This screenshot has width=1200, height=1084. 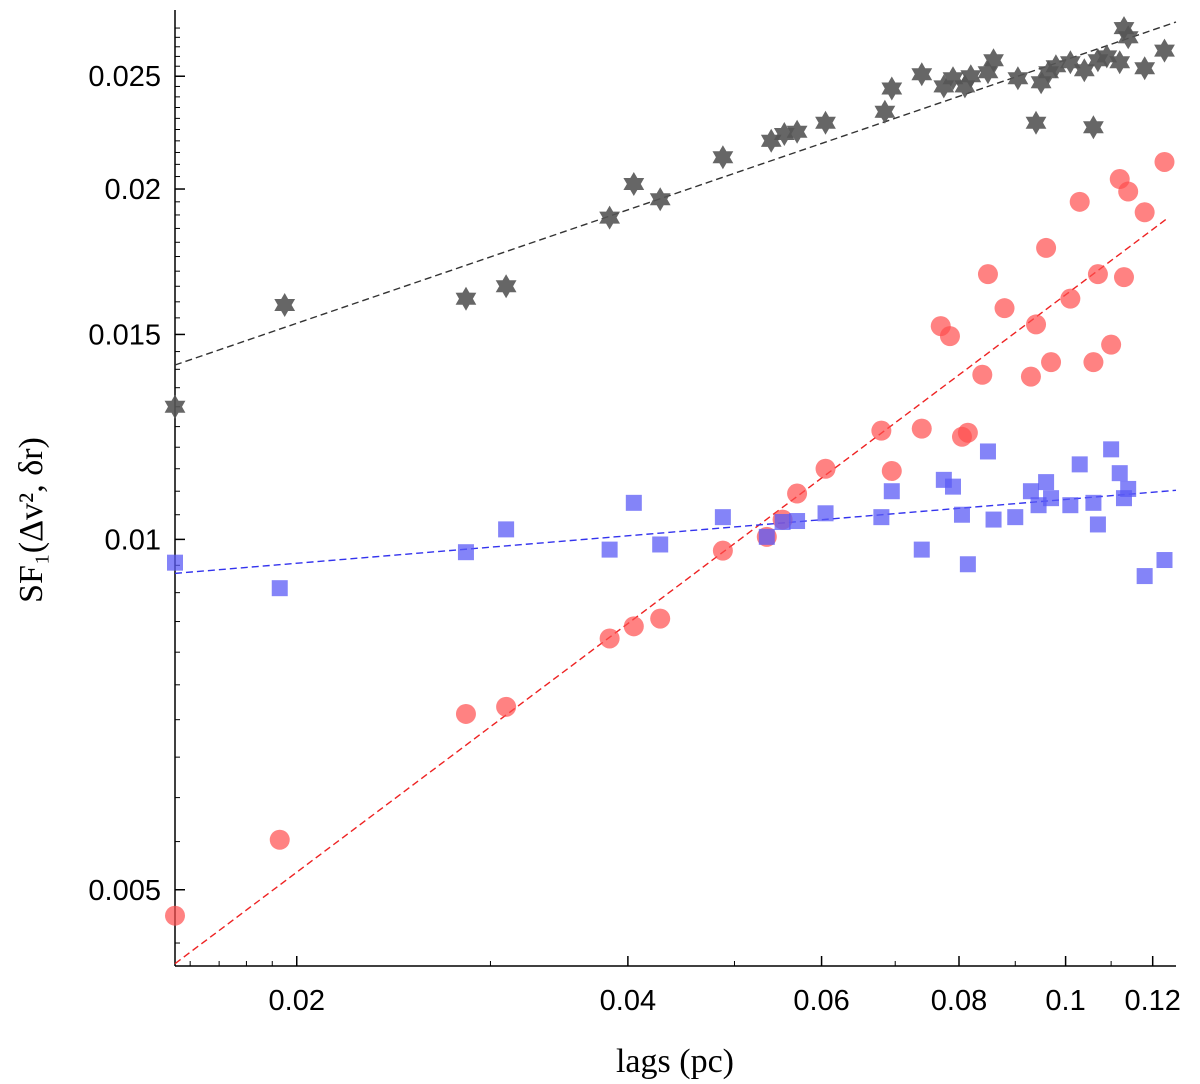 I want to click on y-tick-label: 0.02, so click(x=133, y=190).